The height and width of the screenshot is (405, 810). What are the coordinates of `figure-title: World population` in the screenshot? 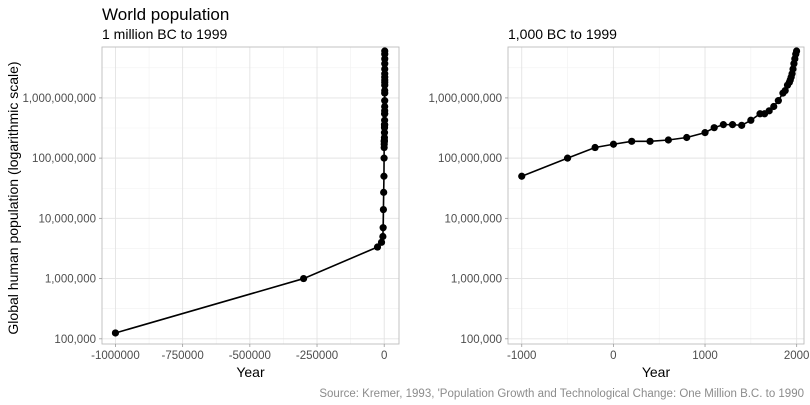 It's located at (165, 14).